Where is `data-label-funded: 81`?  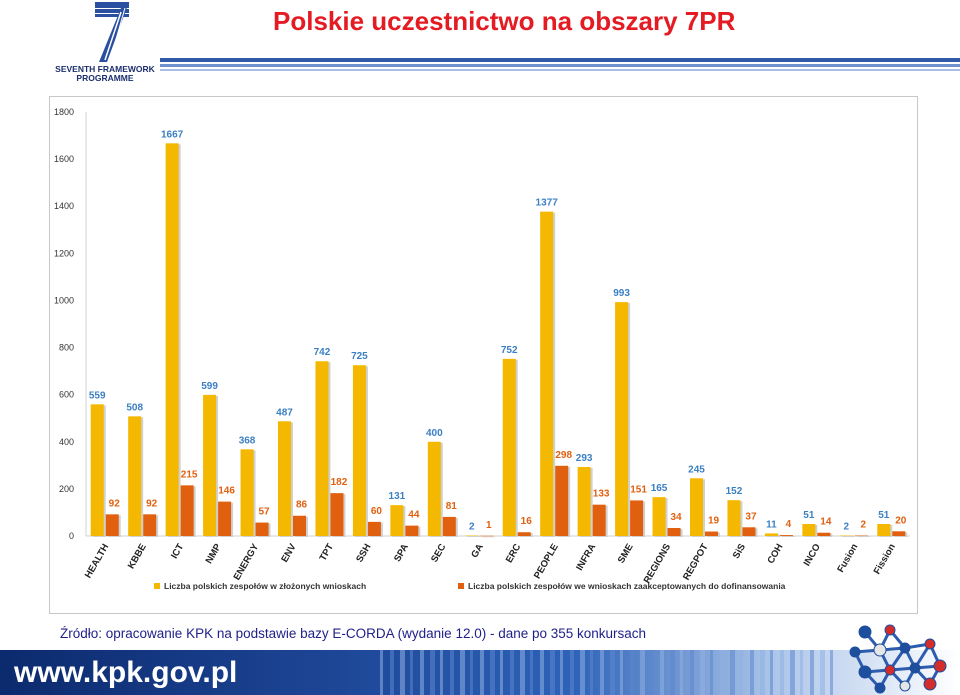
data-label-funded: 81 is located at coordinates (452, 506).